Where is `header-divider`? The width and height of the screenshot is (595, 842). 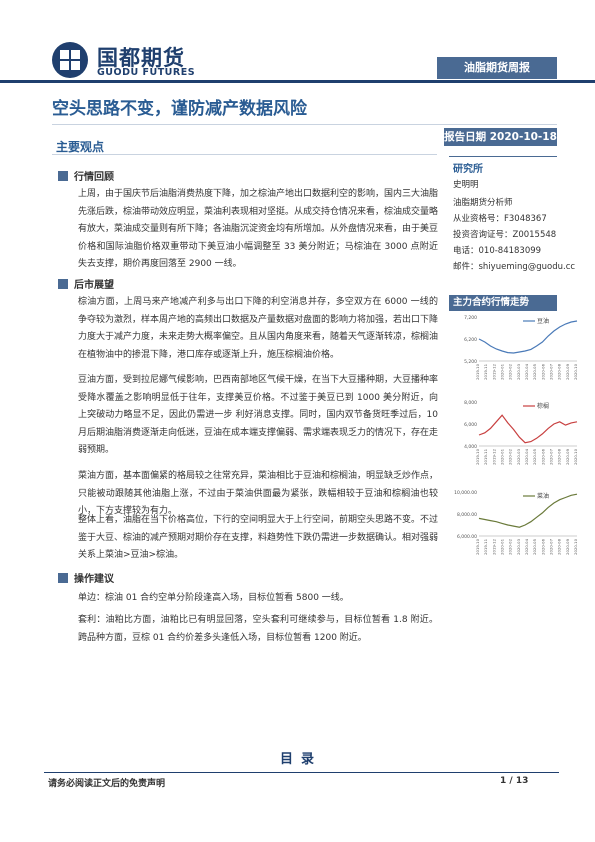 header-divider is located at coordinates (297, 81).